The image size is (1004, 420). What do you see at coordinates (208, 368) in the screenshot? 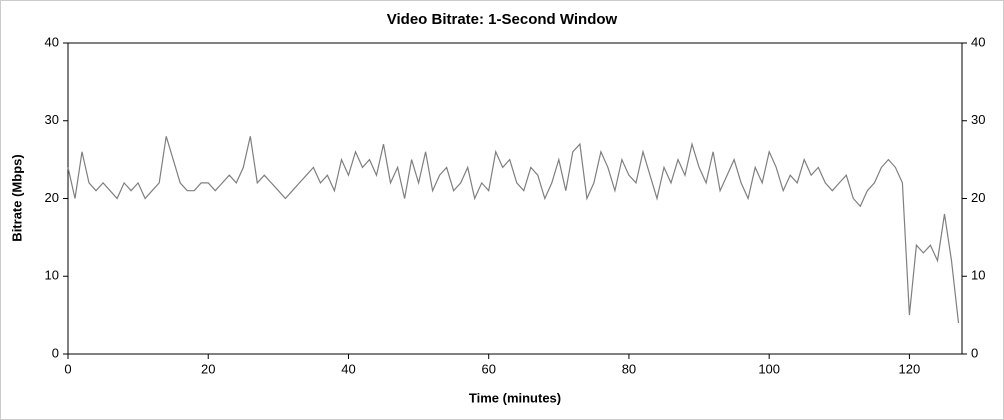
I see `x-tick-label: 20` at bounding box center [208, 368].